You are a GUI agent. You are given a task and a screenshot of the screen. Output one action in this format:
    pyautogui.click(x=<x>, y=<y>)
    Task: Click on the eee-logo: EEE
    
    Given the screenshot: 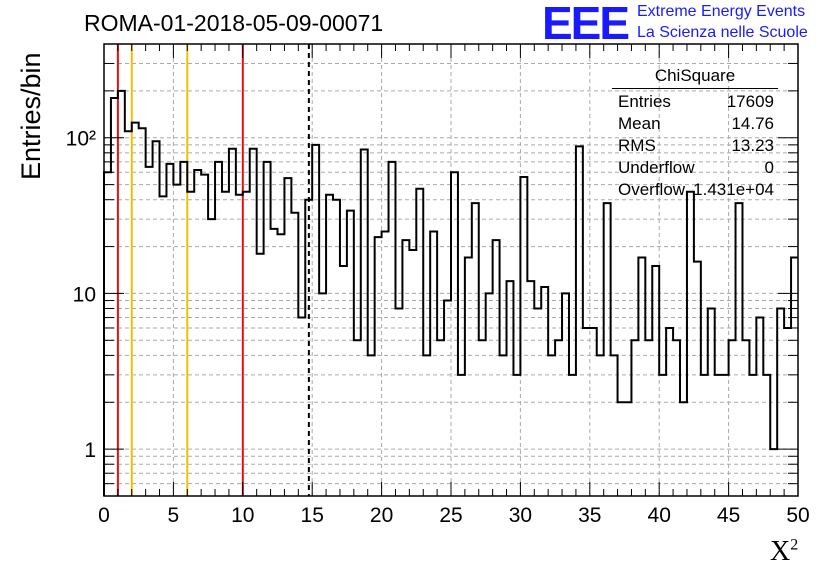 What is the action you would take?
    pyautogui.click(x=586, y=24)
    